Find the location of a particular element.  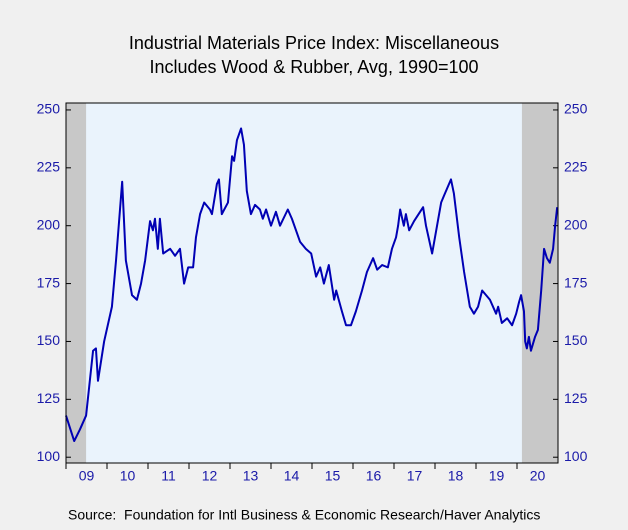

y-tick-label: 250 is located at coordinates (49, 109).